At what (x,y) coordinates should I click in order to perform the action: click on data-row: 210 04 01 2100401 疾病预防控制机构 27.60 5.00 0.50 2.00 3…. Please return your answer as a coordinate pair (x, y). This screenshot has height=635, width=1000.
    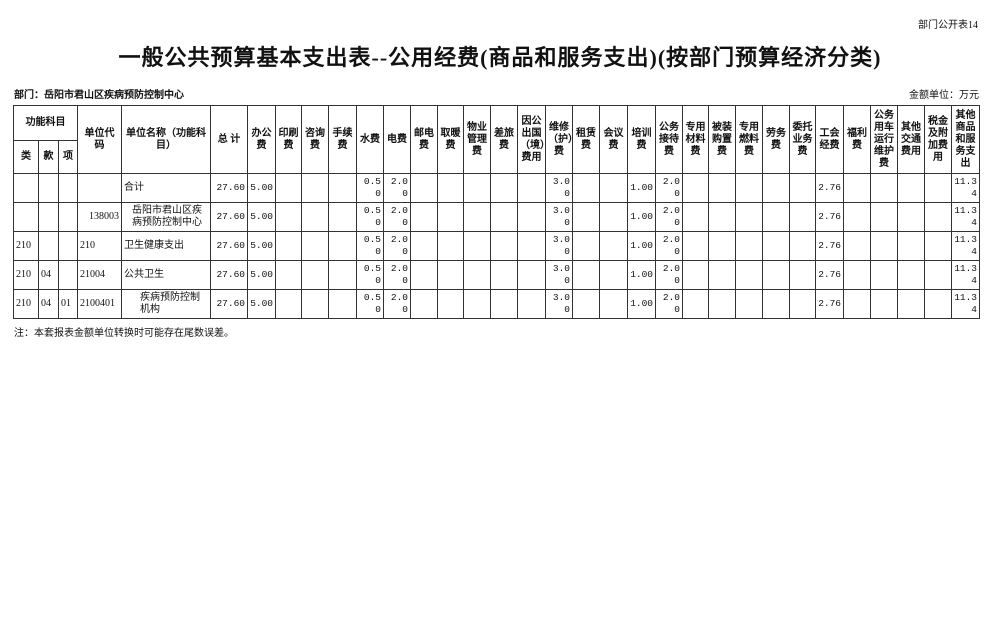
    Looking at the image, I should click on (496, 304).